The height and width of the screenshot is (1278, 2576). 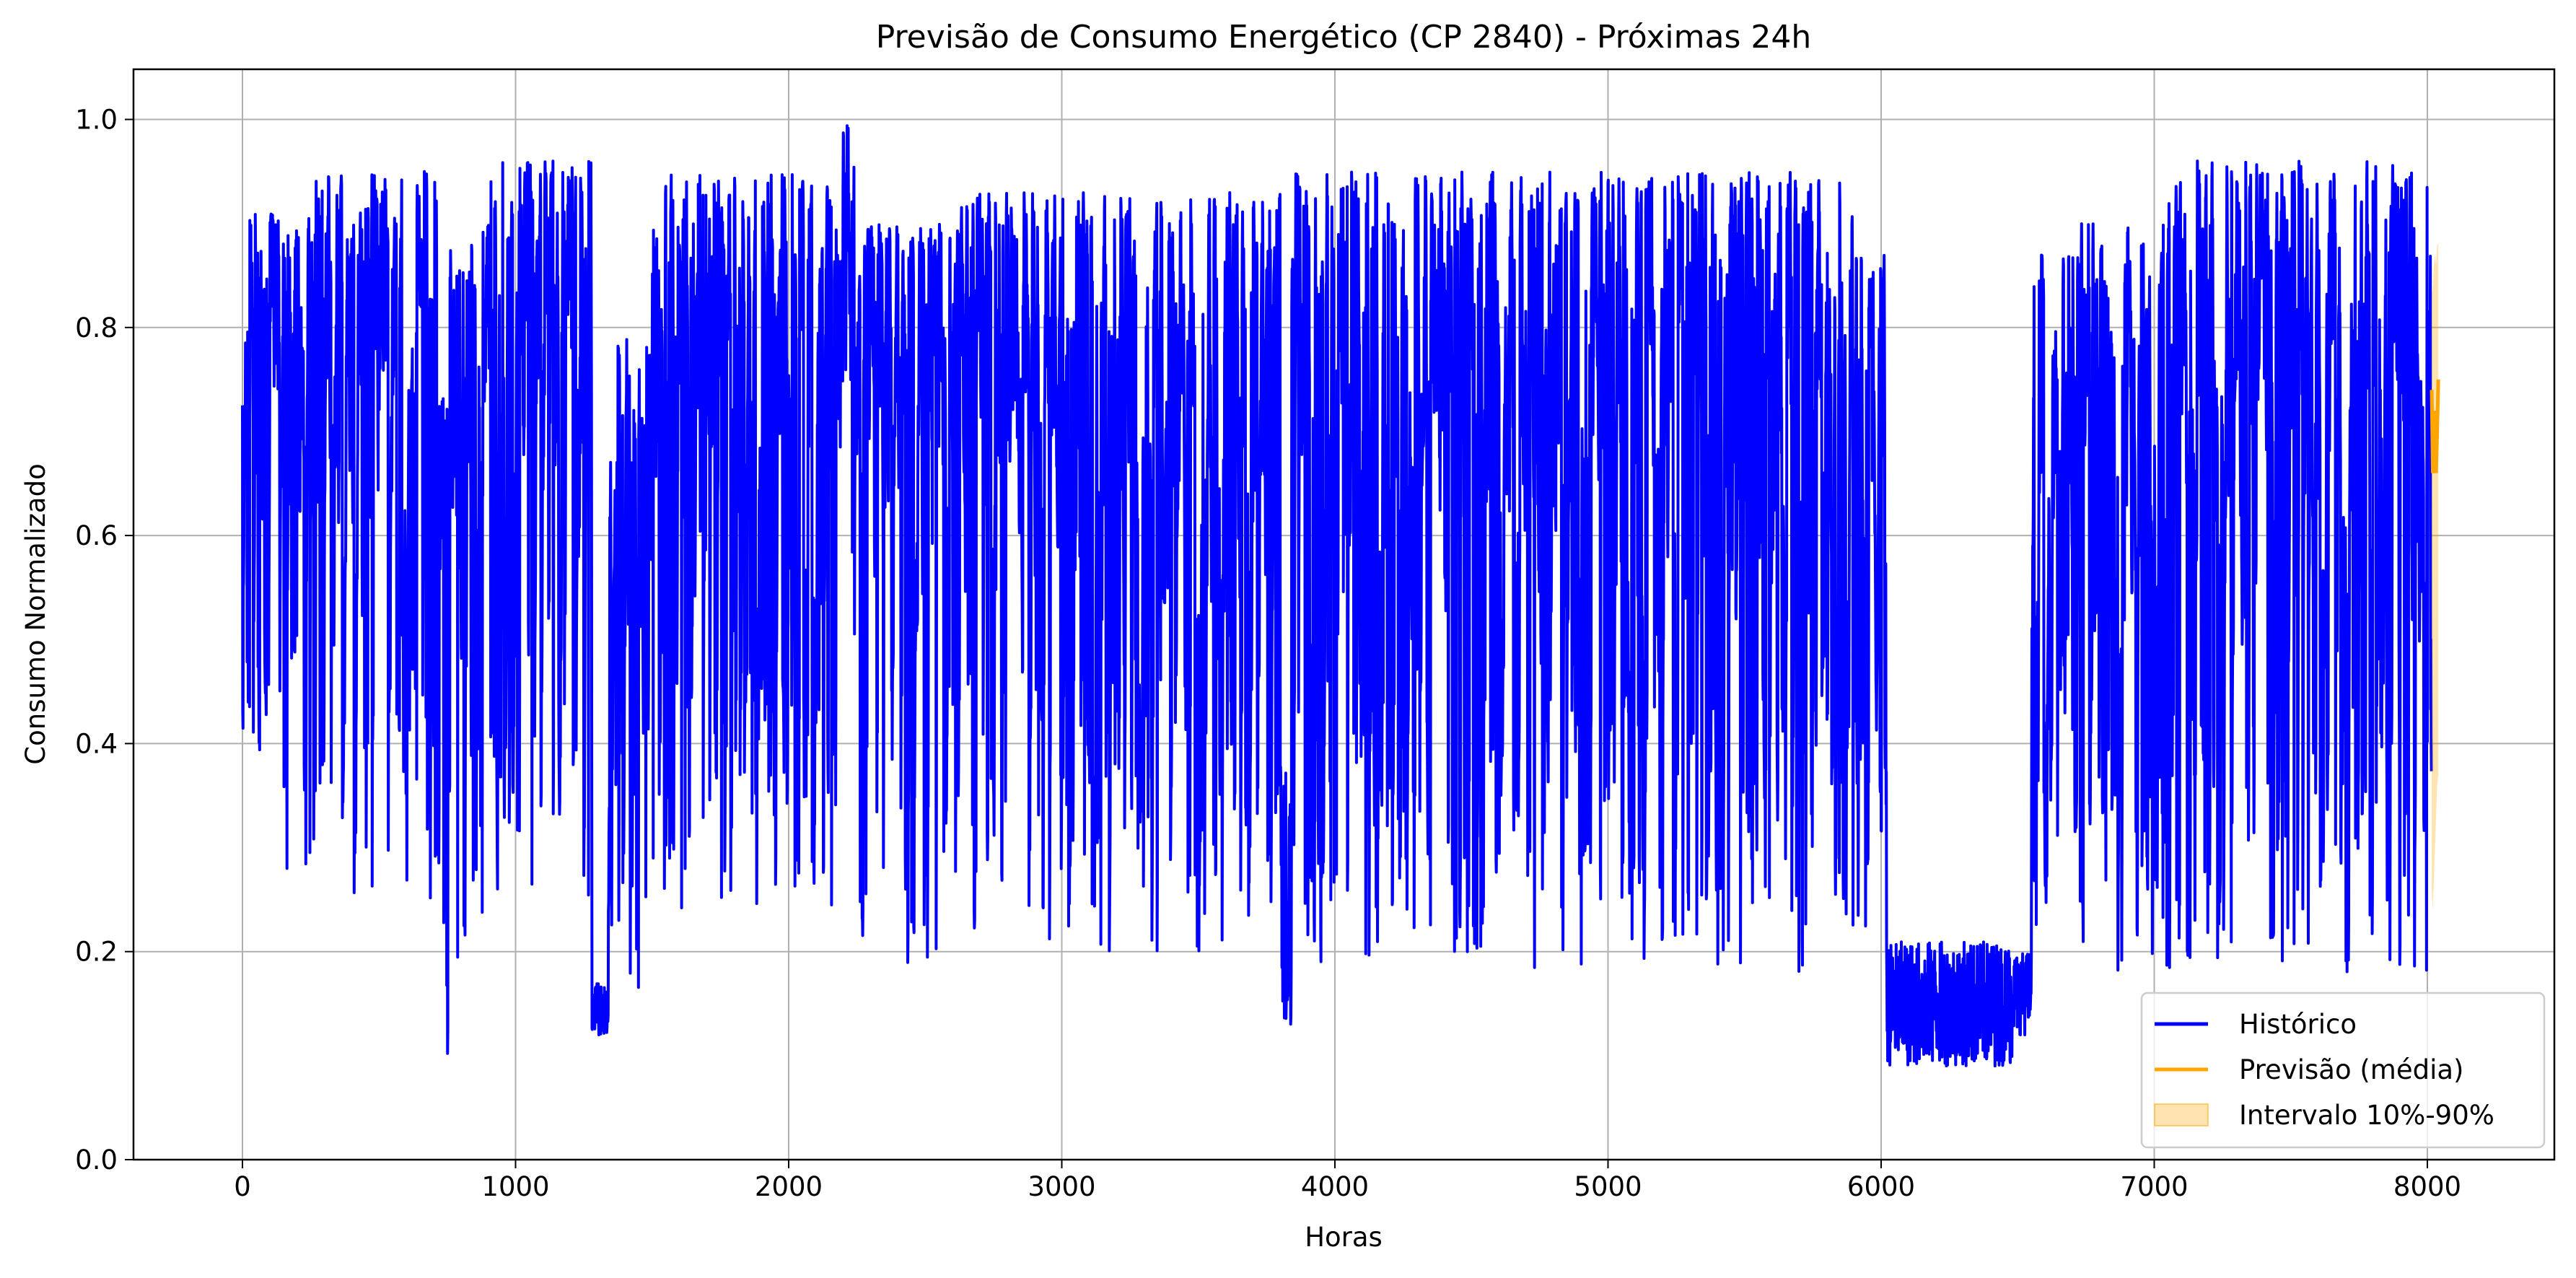 What do you see at coordinates (242, 1186) in the screenshot?
I see `x-tick-label: 0` at bounding box center [242, 1186].